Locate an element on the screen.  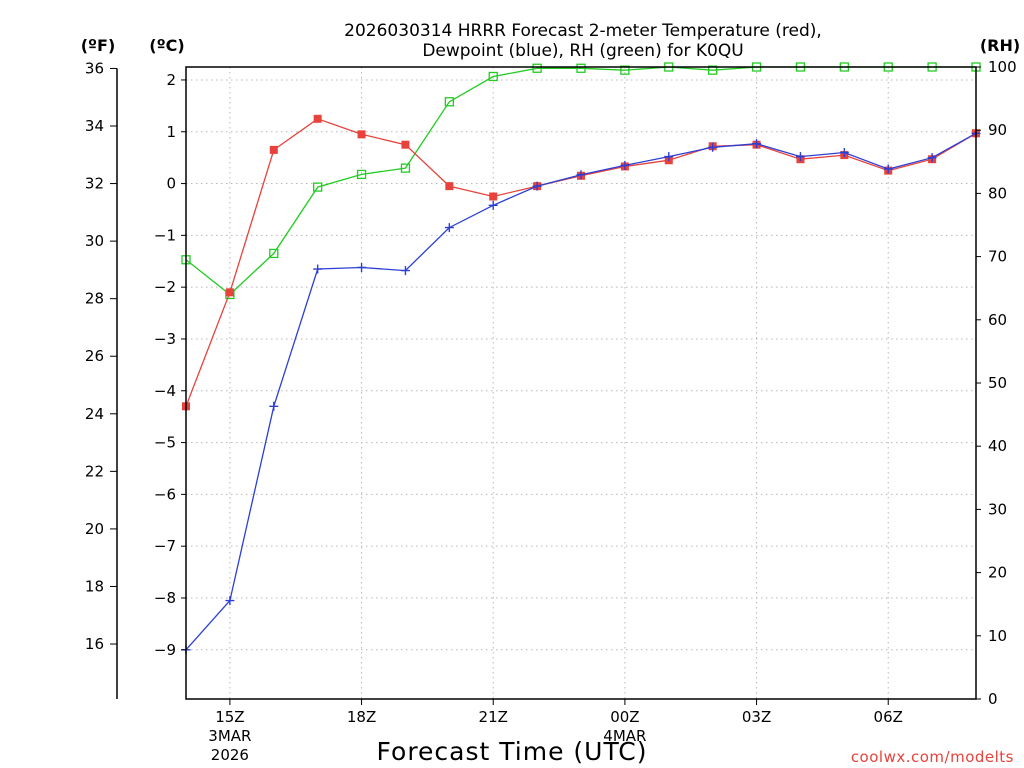
x-axis-title: Forecast Time (UTC) is located at coordinates (512, 751).